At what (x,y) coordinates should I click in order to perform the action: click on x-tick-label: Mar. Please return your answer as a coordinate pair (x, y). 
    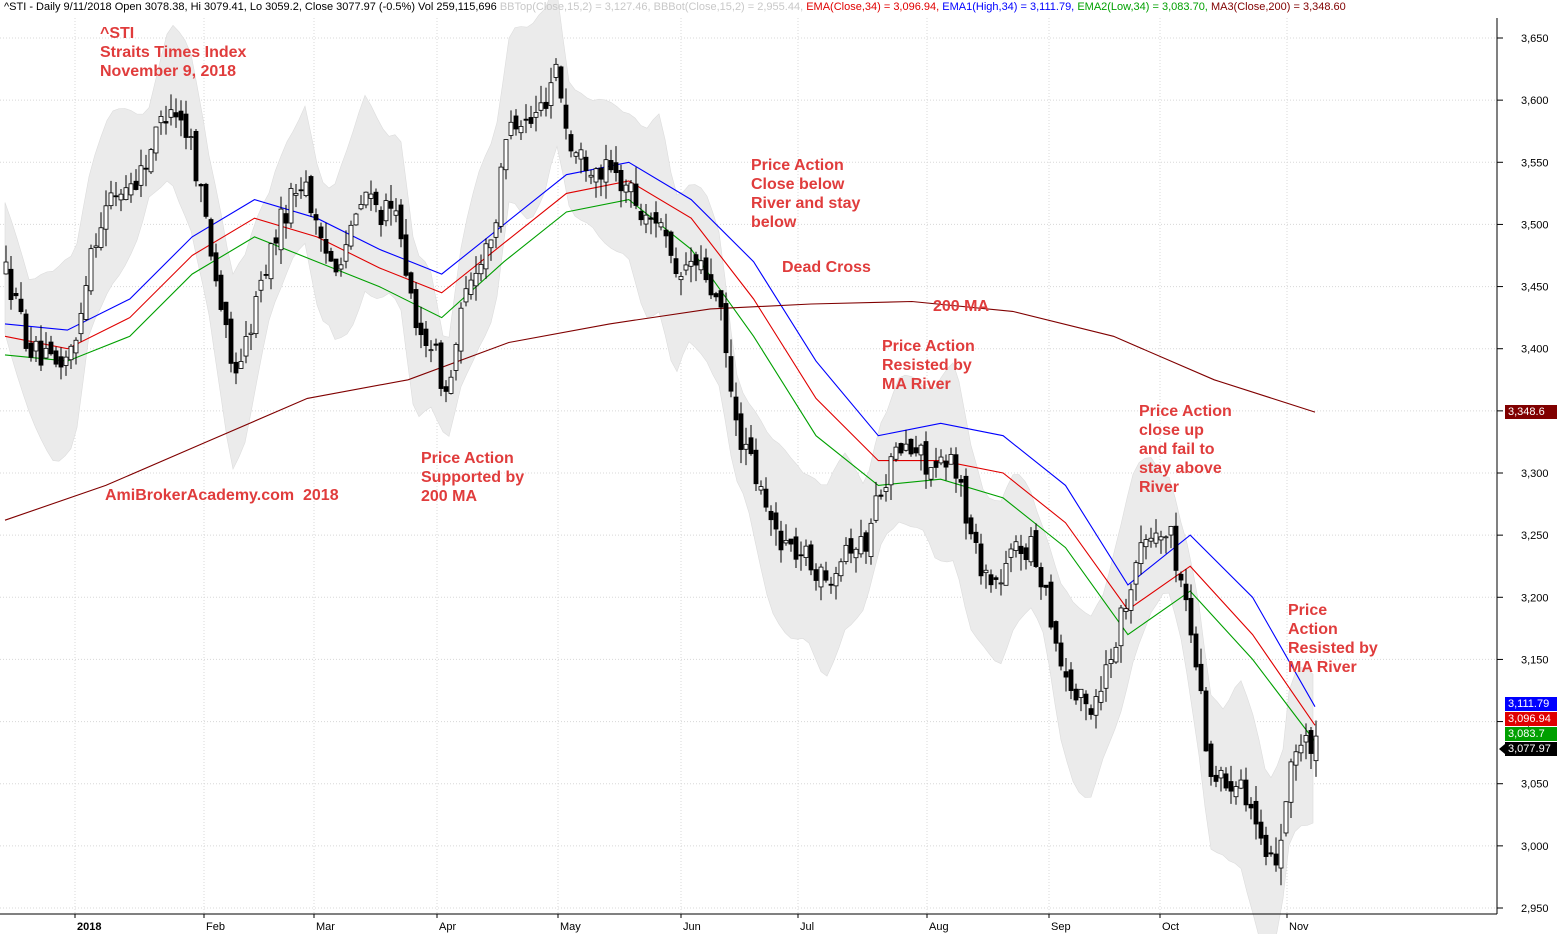
    Looking at the image, I should click on (325, 927).